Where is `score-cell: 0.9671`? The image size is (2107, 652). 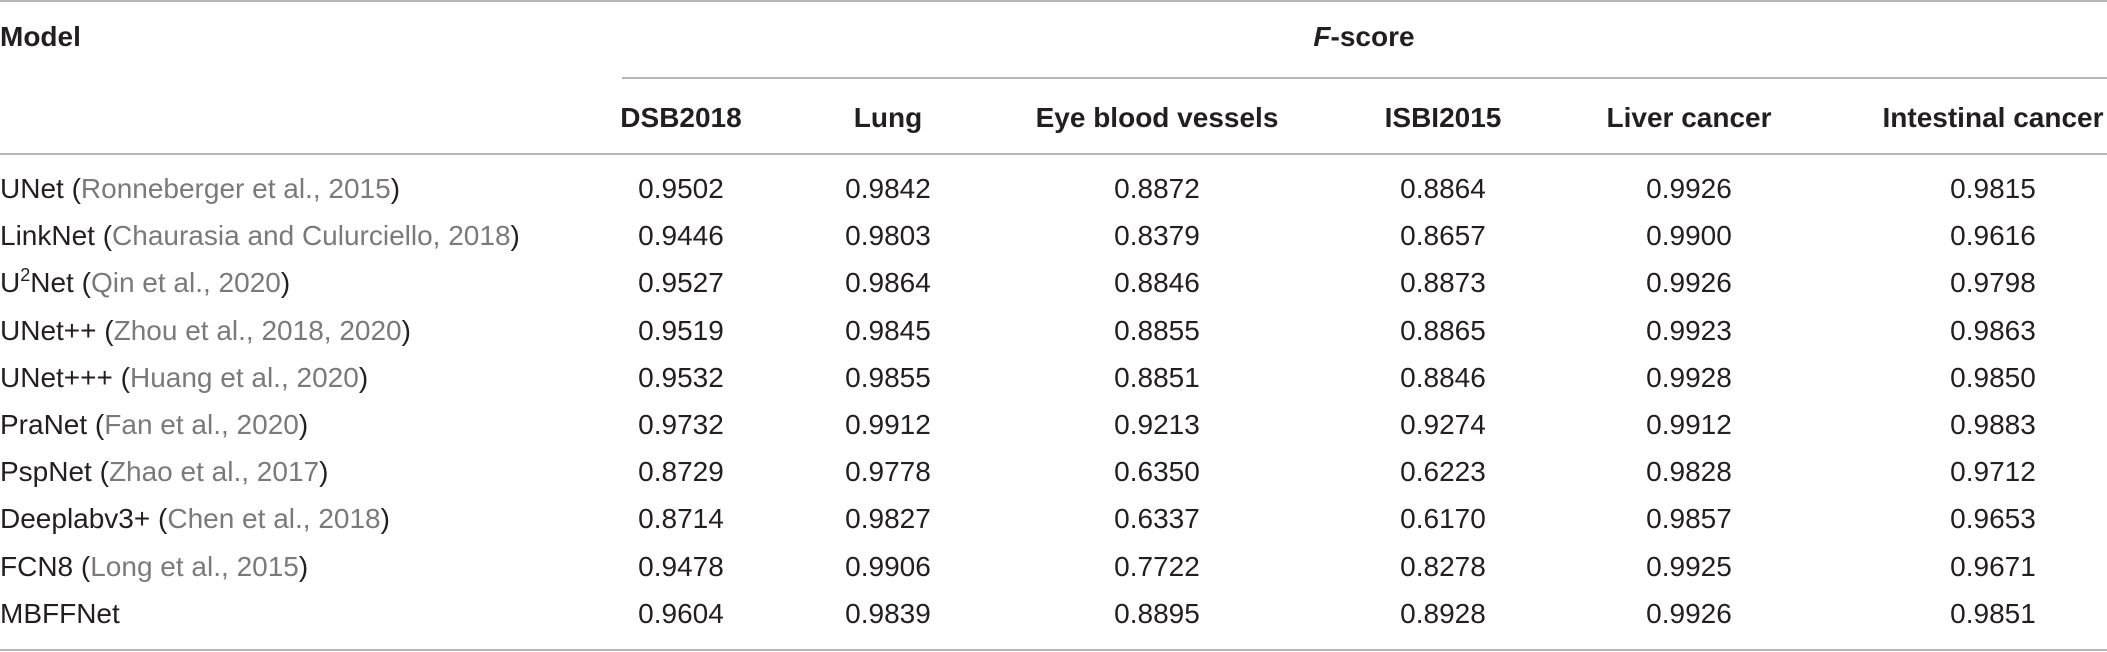
score-cell: 0.9671 is located at coordinates (1993, 566).